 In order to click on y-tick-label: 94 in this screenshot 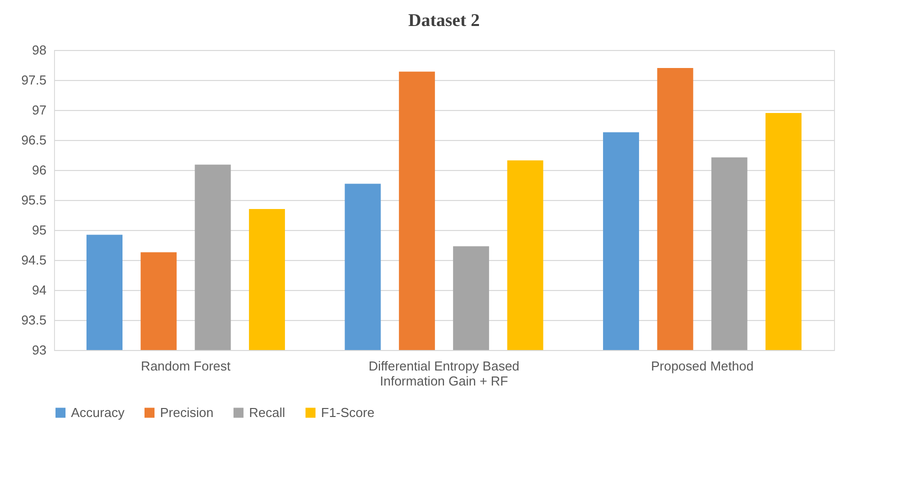, I will do `click(39, 290)`.